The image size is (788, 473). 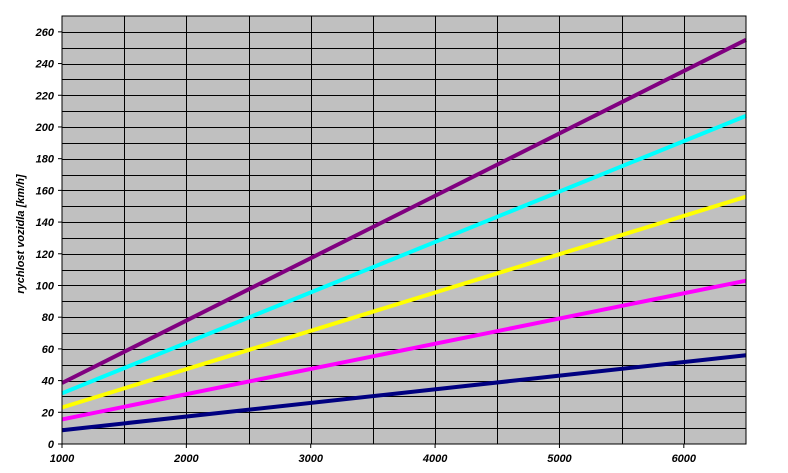 What do you see at coordinates (45, 96) in the screenshot?
I see `y-tick-label: 220` at bounding box center [45, 96].